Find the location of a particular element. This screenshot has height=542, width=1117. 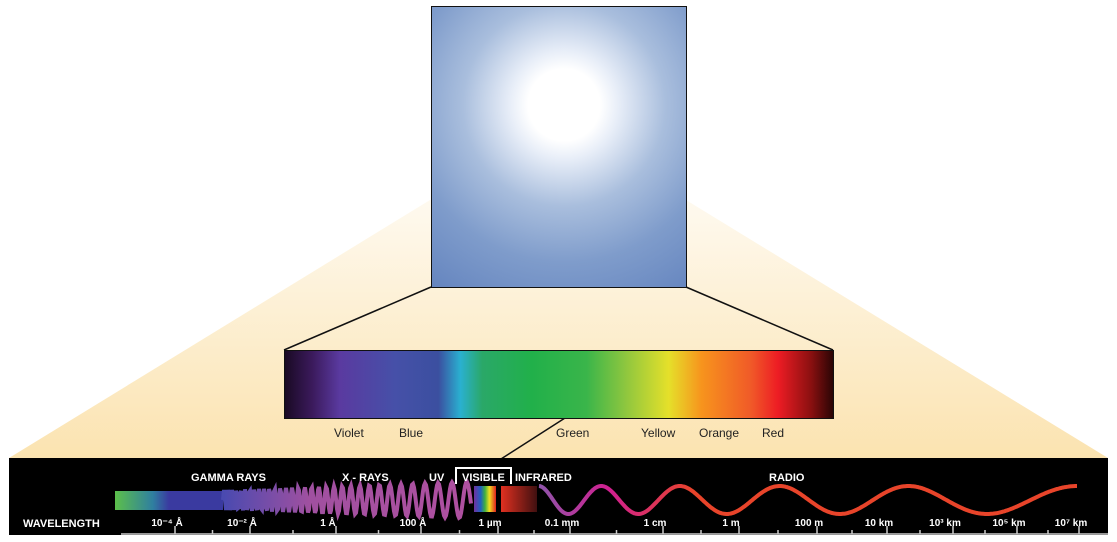

infrared-strip is located at coordinates (519, 499).